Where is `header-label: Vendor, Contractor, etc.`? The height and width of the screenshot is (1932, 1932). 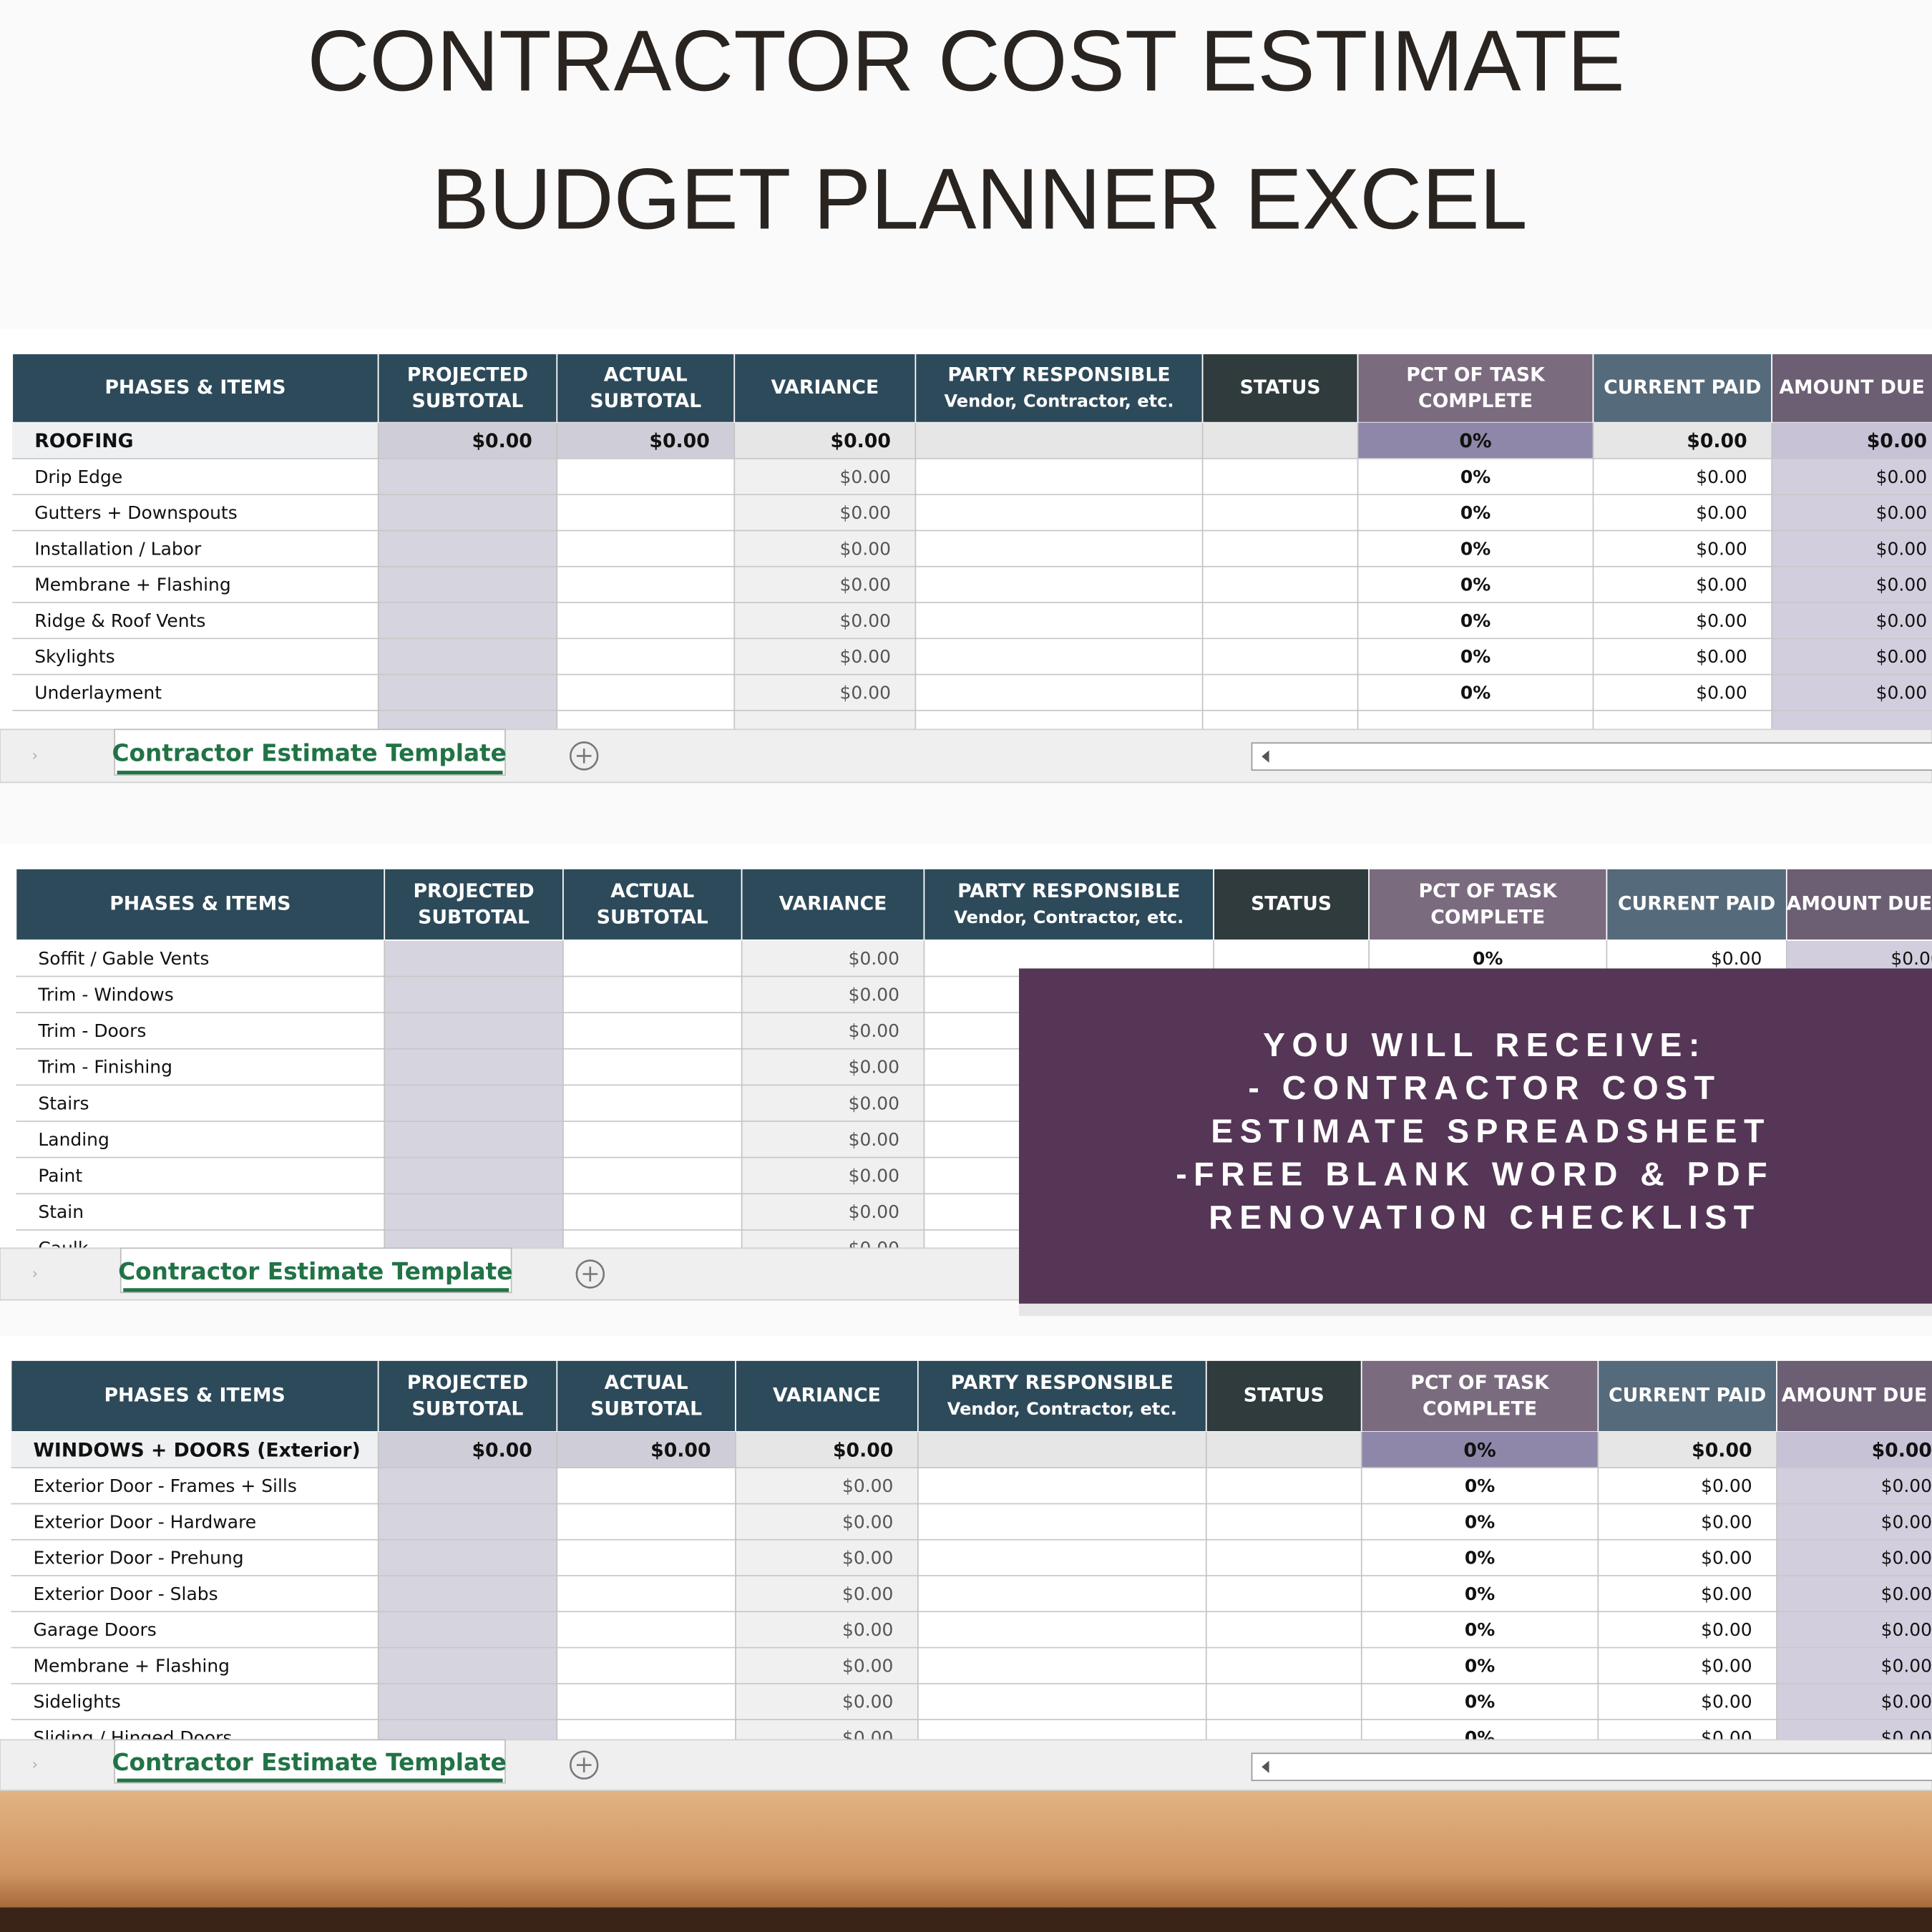 header-label: Vendor, Contractor, etc. is located at coordinates (1069, 917).